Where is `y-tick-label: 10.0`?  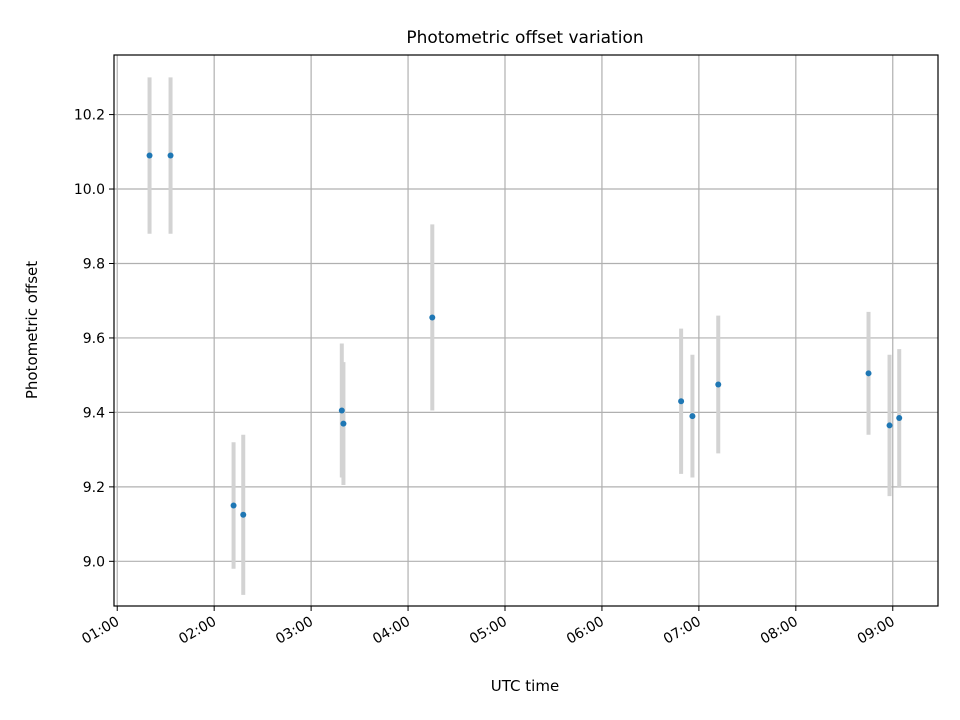
y-tick-label: 10.0 is located at coordinates (89, 190).